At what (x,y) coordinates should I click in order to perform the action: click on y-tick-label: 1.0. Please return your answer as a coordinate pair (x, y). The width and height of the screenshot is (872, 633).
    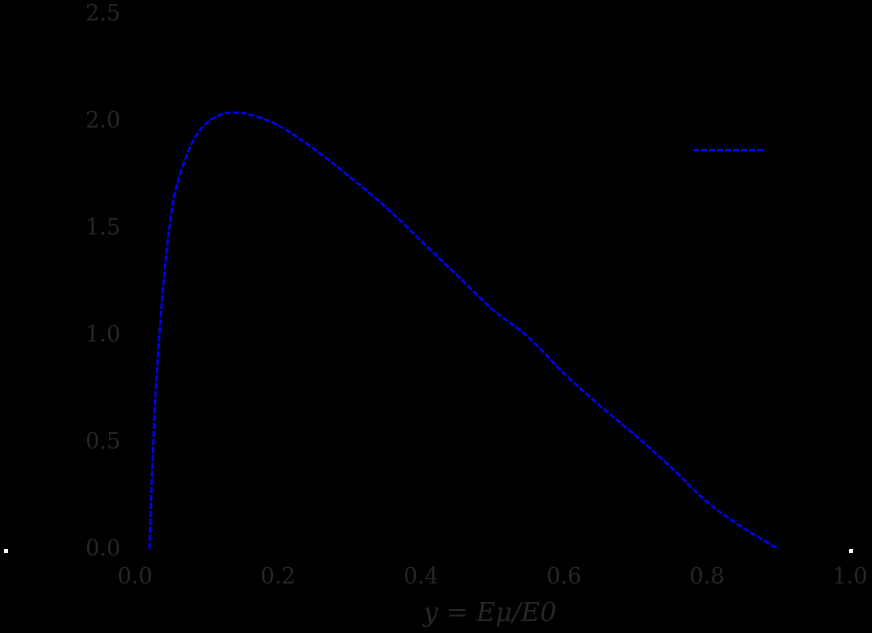
    Looking at the image, I should click on (103, 335).